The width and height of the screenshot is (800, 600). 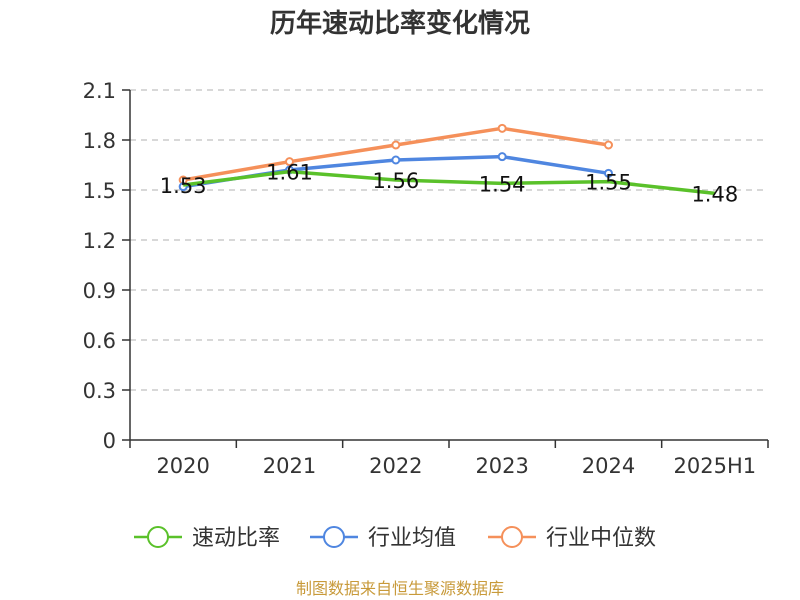 What do you see at coordinates (183, 186) in the screenshot?
I see `data-label: 1.53` at bounding box center [183, 186].